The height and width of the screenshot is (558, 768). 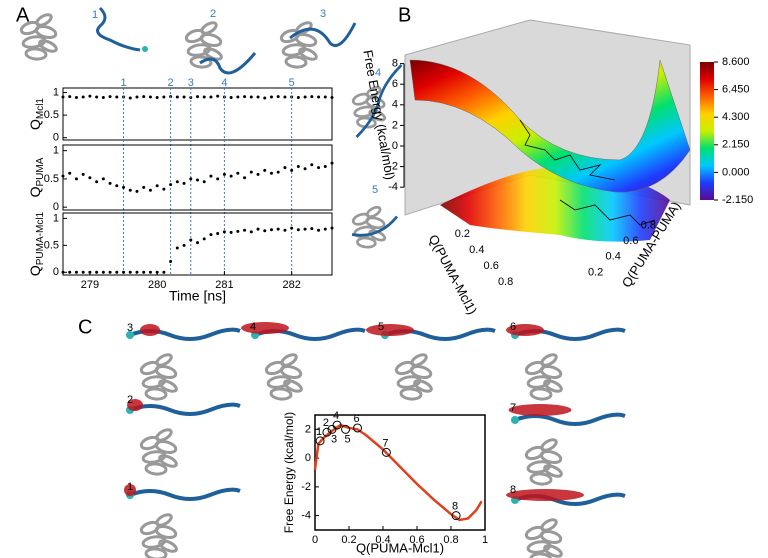 What do you see at coordinates (326, 423) in the screenshot?
I see `state-label: 2` at bounding box center [326, 423].